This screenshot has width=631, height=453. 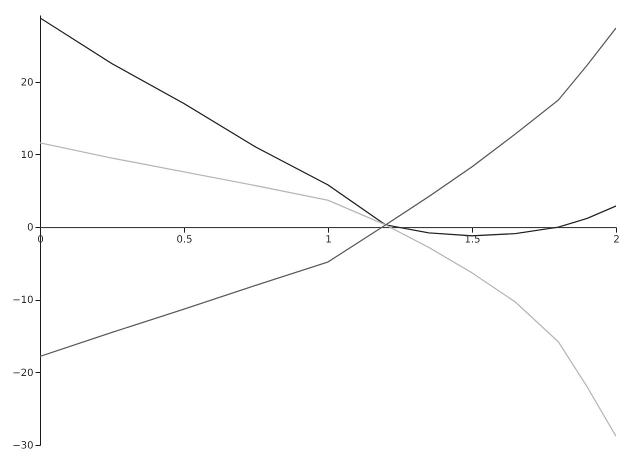 I want to click on x-tick-label: 0.5, so click(x=184, y=240).